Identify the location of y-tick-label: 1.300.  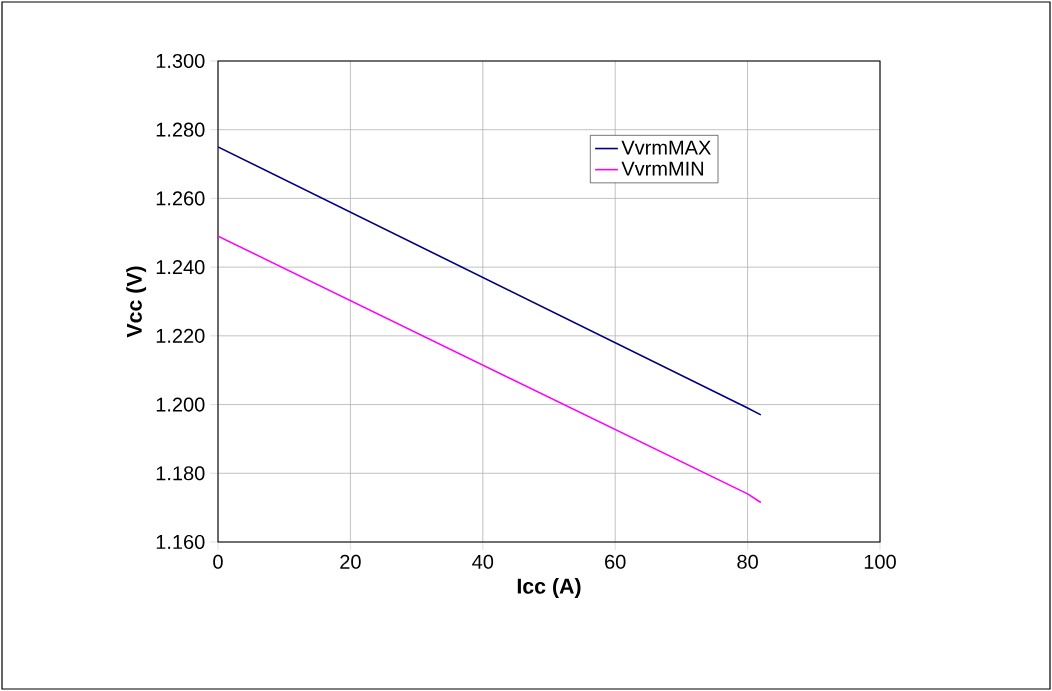
(180, 61).